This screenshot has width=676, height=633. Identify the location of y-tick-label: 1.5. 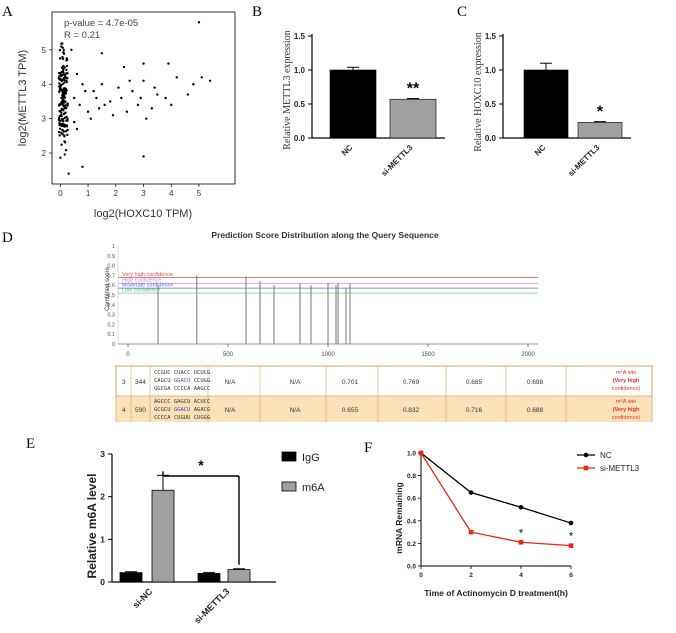
(300, 36).